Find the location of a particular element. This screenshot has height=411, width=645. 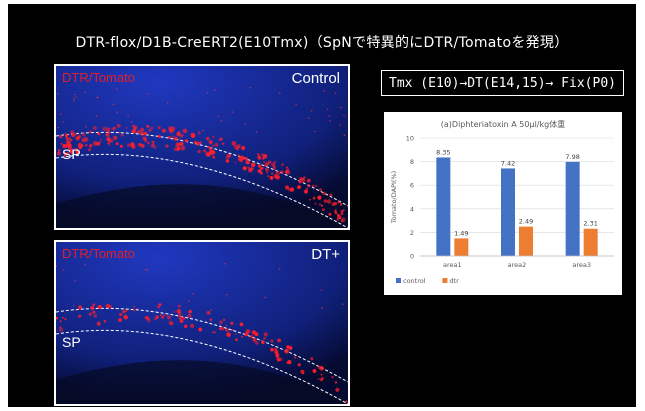

bar-control-area3 is located at coordinates (572, 208).